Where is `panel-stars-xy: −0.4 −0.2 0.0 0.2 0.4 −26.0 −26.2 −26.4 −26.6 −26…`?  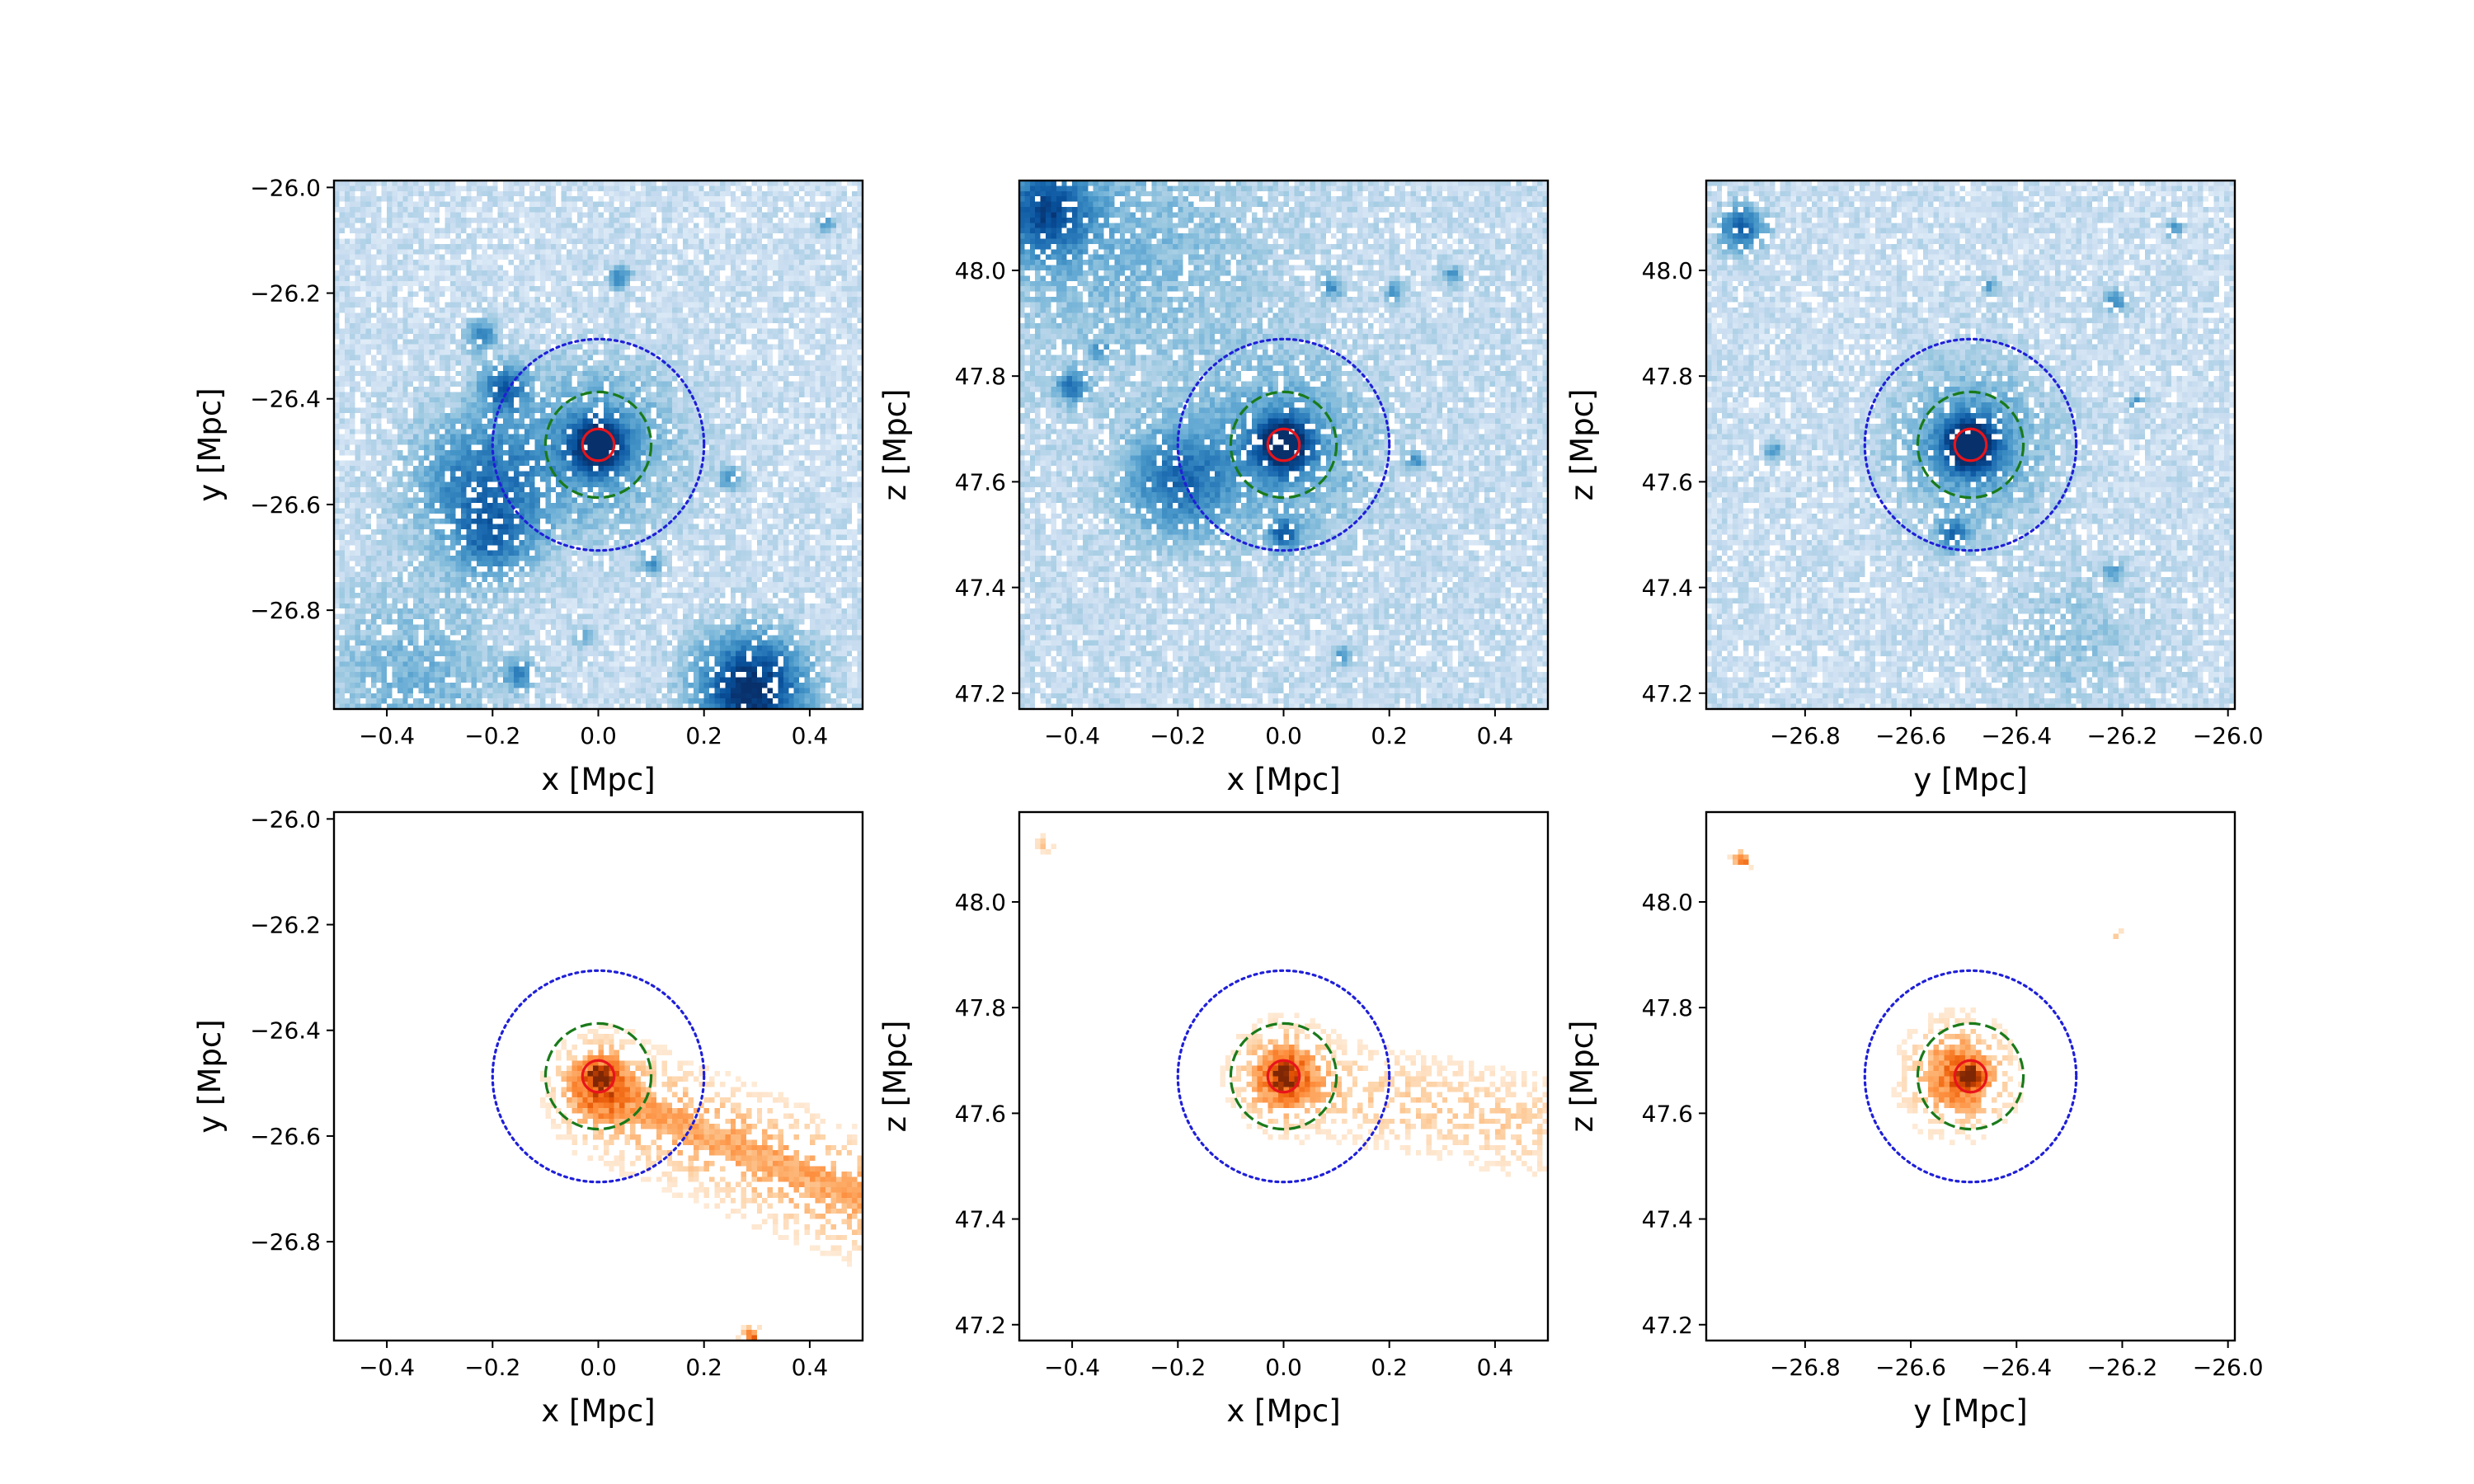 panel-stars-xy: −0.4 −0.2 0.0 0.2 0.4 −26.0 −26.2 −26.4 −26.6 −26… is located at coordinates (528, 1117).